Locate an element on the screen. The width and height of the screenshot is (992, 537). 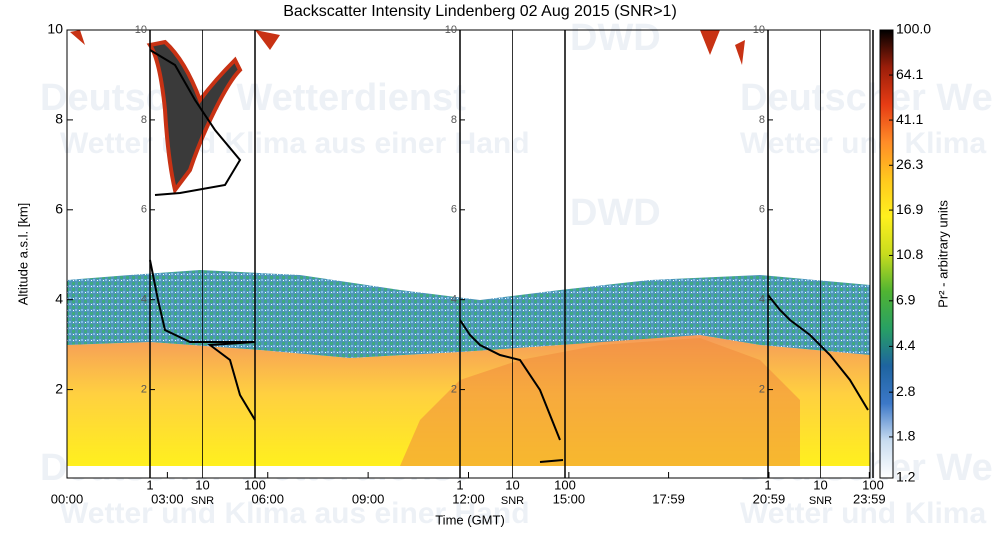
x-tick-label: 17:59 is located at coordinates (668, 498).